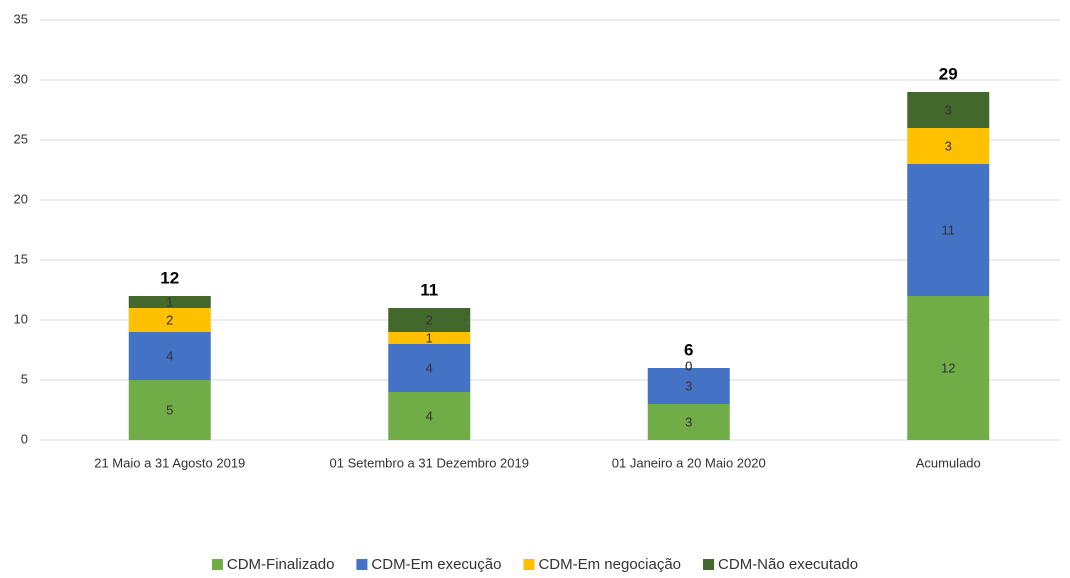  I want to click on value-label: 5, so click(169, 409).